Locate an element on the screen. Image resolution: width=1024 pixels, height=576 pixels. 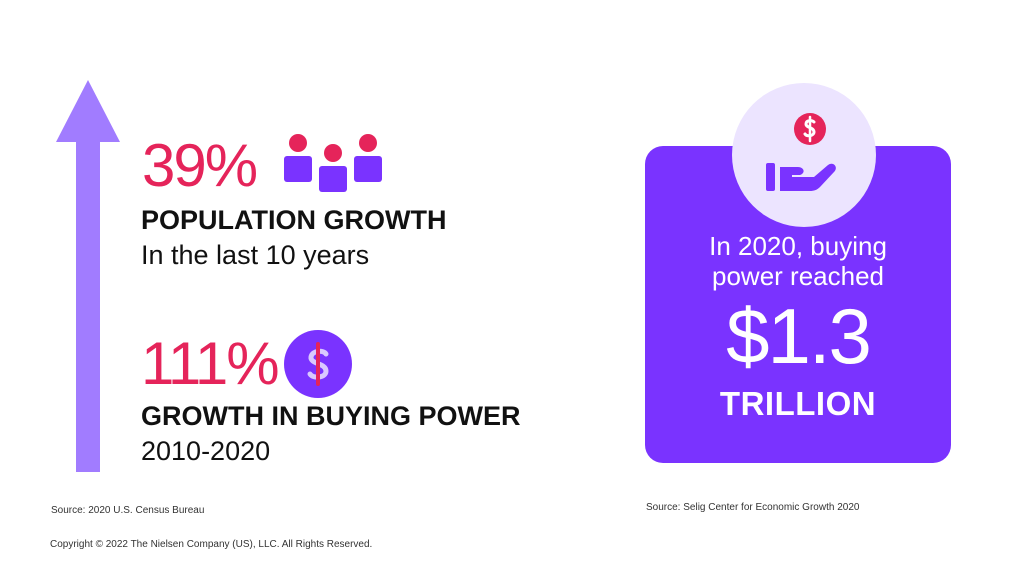
buying-power-unit: TRILLION is located at coordinates (798, 403).